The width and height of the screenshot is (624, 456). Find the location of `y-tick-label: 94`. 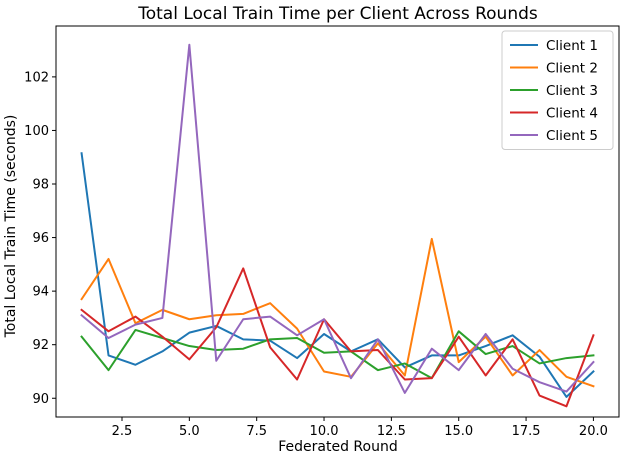

y-tick-label: 94 is located at coordinates (40, 292).